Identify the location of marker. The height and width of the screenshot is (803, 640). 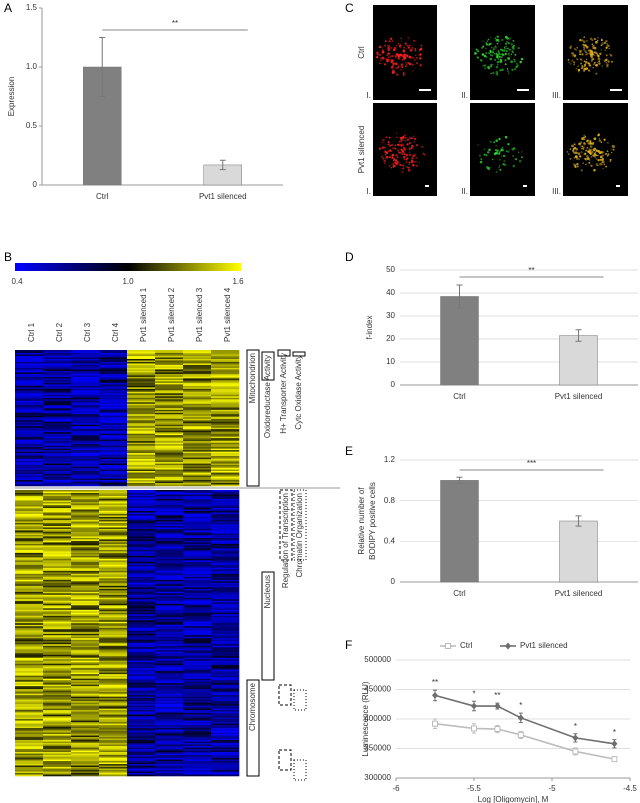
(614, 744).